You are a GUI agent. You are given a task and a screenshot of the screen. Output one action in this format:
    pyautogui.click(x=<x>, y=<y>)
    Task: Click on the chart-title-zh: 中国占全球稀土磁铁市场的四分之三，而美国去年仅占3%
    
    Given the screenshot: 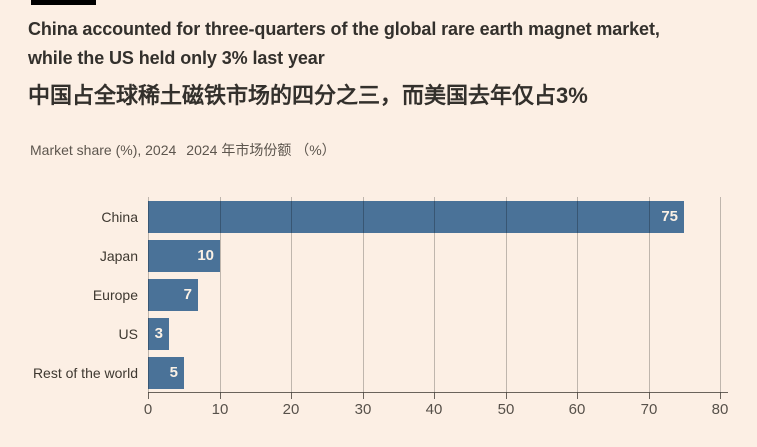 What is the action you would take?
    pyautogui.click(x=308, y=95)
    